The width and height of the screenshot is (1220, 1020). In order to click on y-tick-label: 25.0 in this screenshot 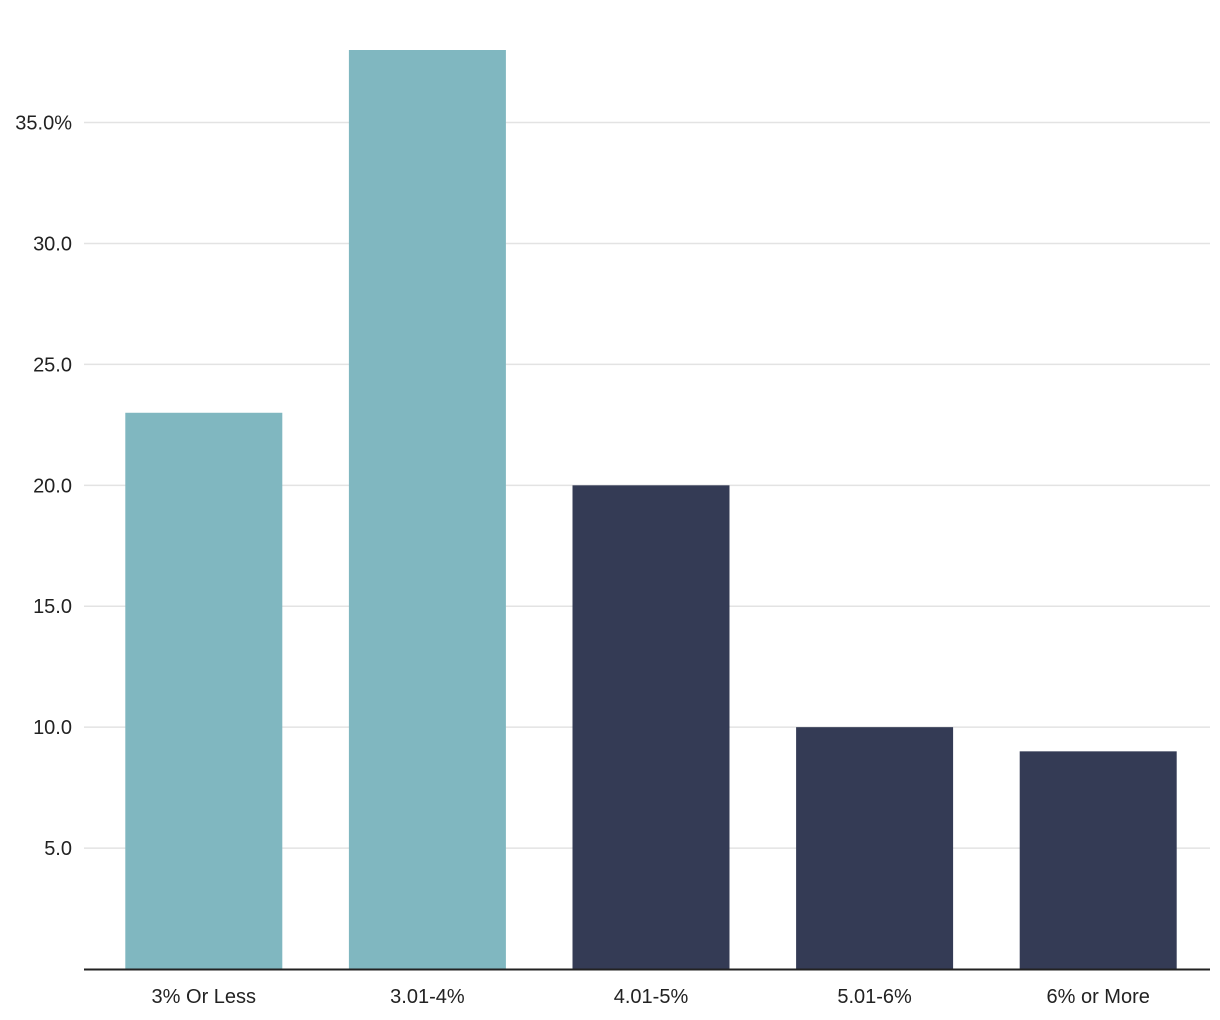, I will do `click(52, 365)`.